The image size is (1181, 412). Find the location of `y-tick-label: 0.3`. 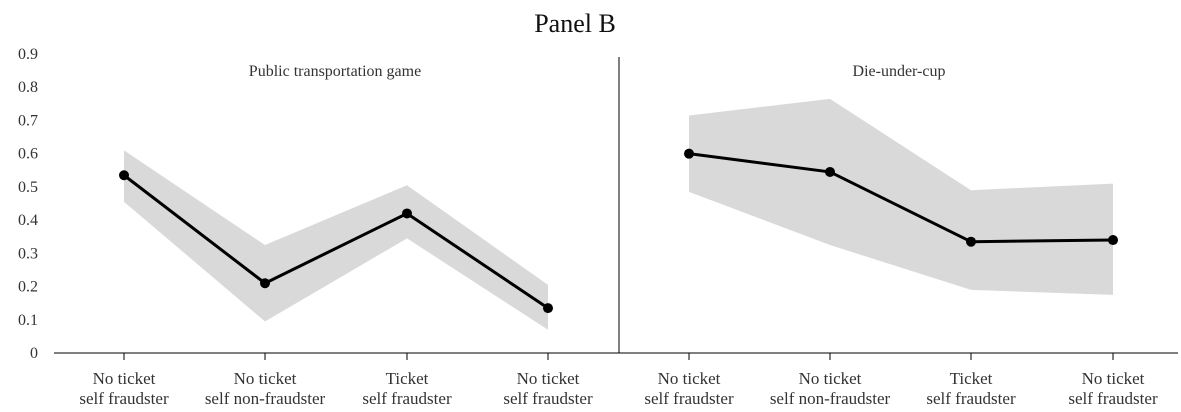

y-tick-label: 0.3 is located at coordinates (28, 253).